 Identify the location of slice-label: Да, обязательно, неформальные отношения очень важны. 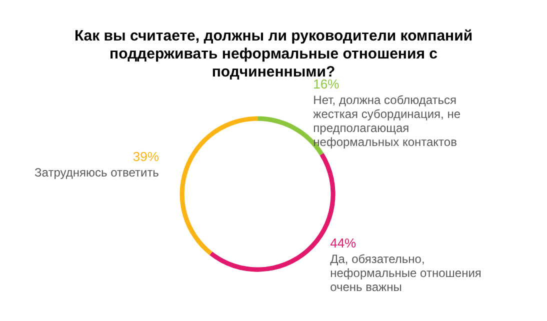
(406, 273).